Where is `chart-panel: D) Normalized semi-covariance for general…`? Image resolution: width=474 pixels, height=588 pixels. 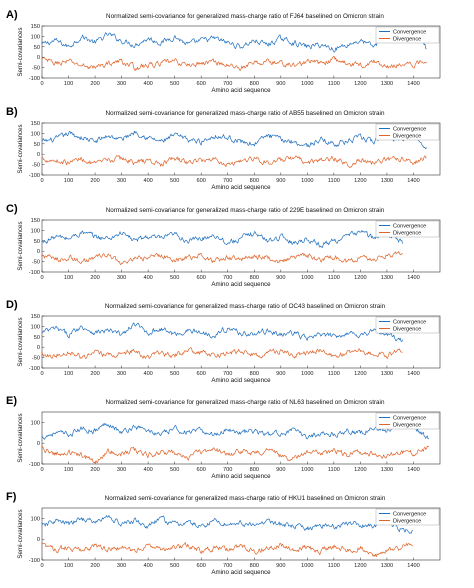 chart-panel: D) Normalized semi-covariance for general… is located at coordinates (223, 341).